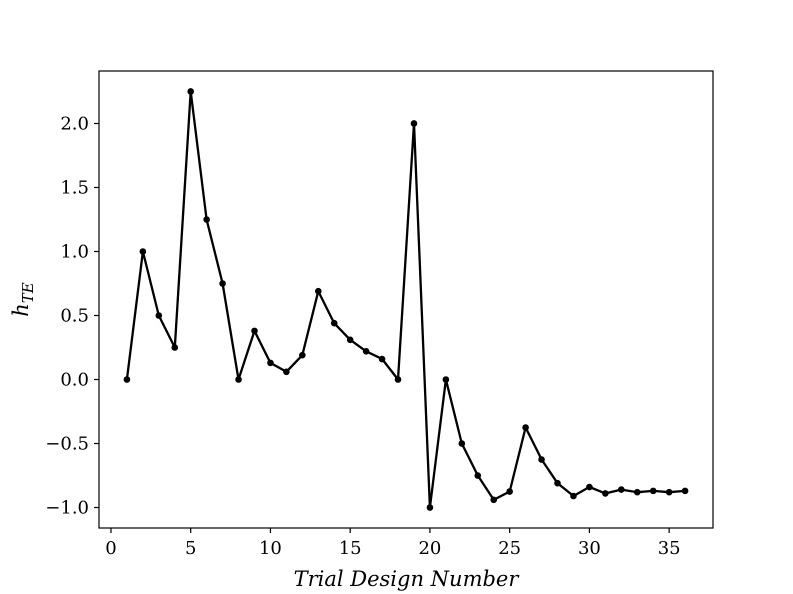 This screenshot has width=793, height=594. Describe the element at coordinates (407, 579) in the screenshot. I see `x-axis-label: Trial Design Number` at that location.